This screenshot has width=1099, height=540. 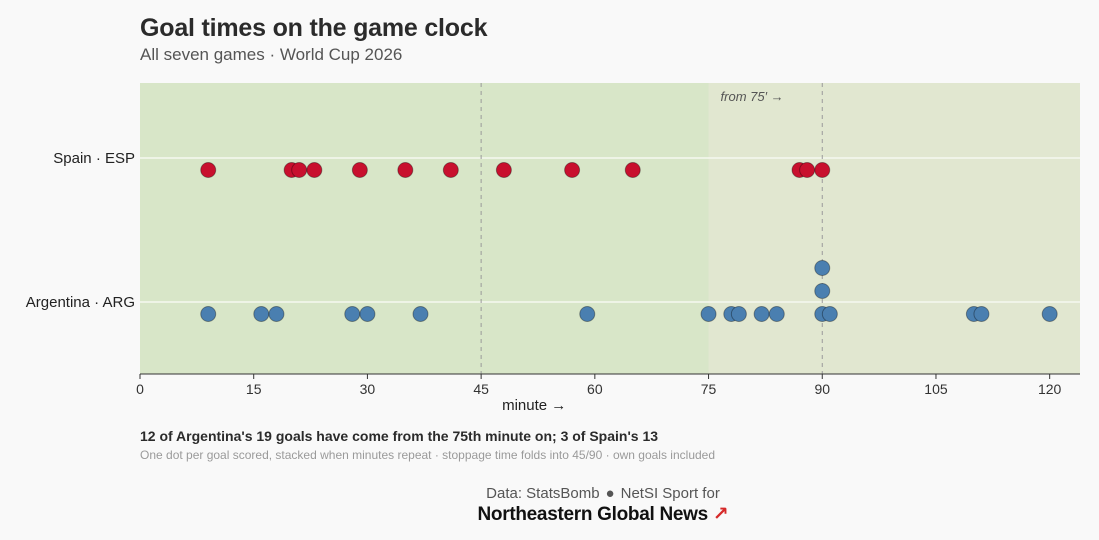 What do you see at coordinates (1050, 389) in the screenshot?
I see `x-tick-label-120: 120` at bounding box center [1050, 389].